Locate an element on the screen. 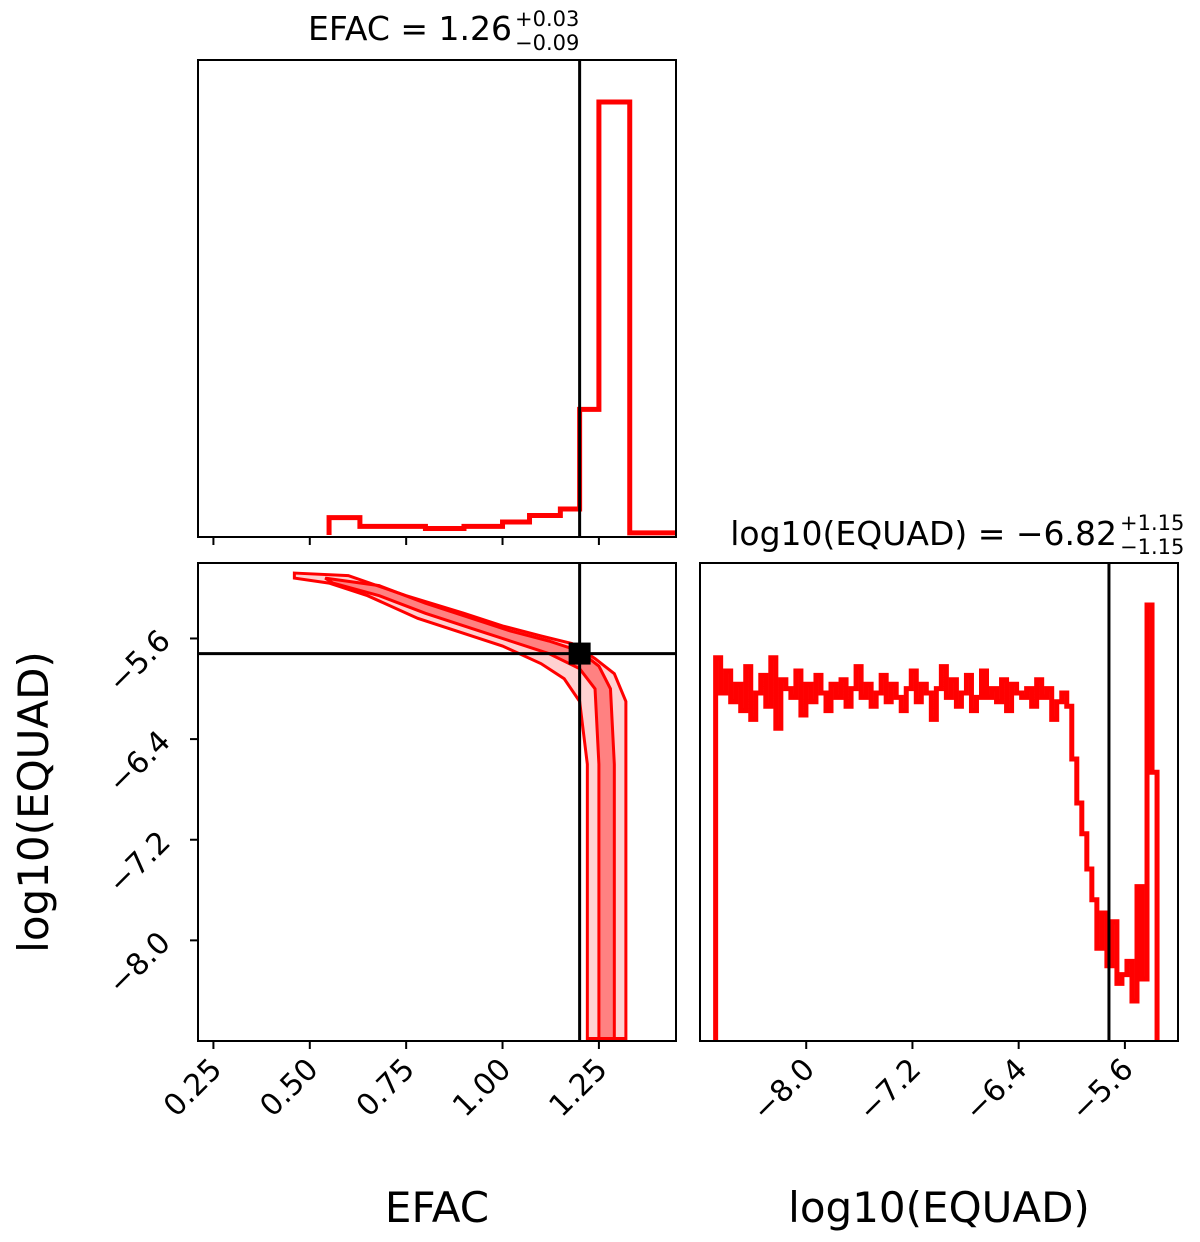  equad-title-main: log10(EQUAD) = −6.82 is located at coordinates (923, 533).